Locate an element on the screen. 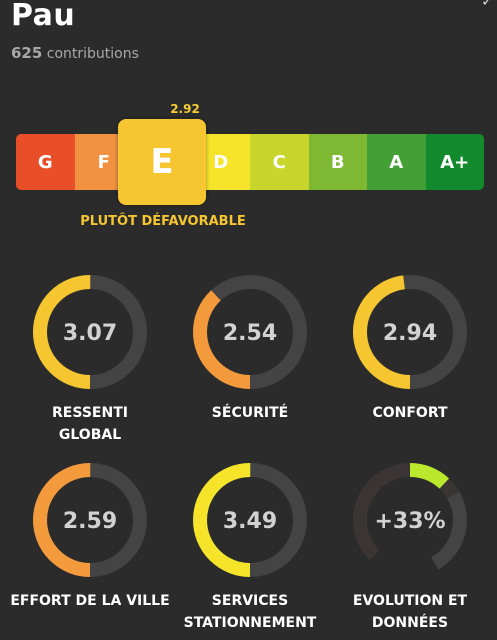 The width and height of the screenshot is (497, 640). grade-segment: A is located at coordinates (396, 162).